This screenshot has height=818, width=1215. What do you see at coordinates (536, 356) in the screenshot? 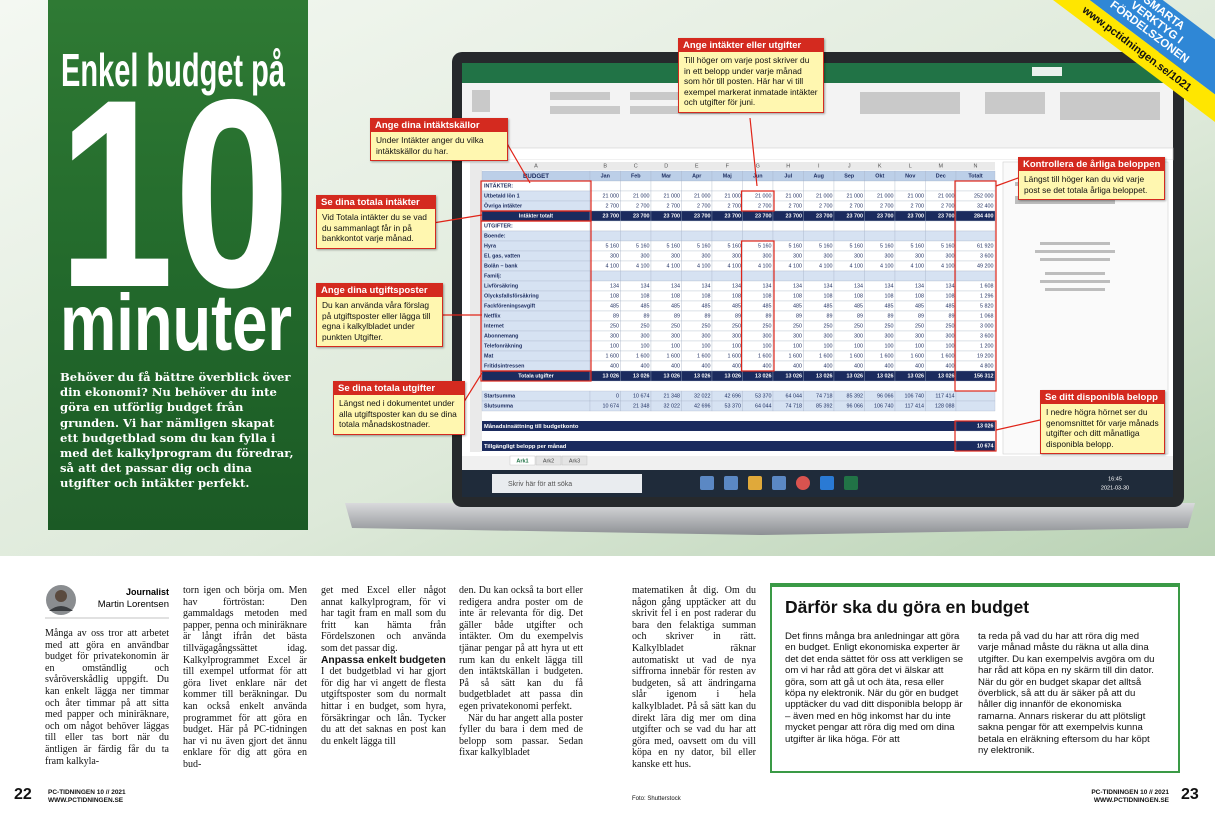
I see `label-cell` at bounding box center [536, 356].